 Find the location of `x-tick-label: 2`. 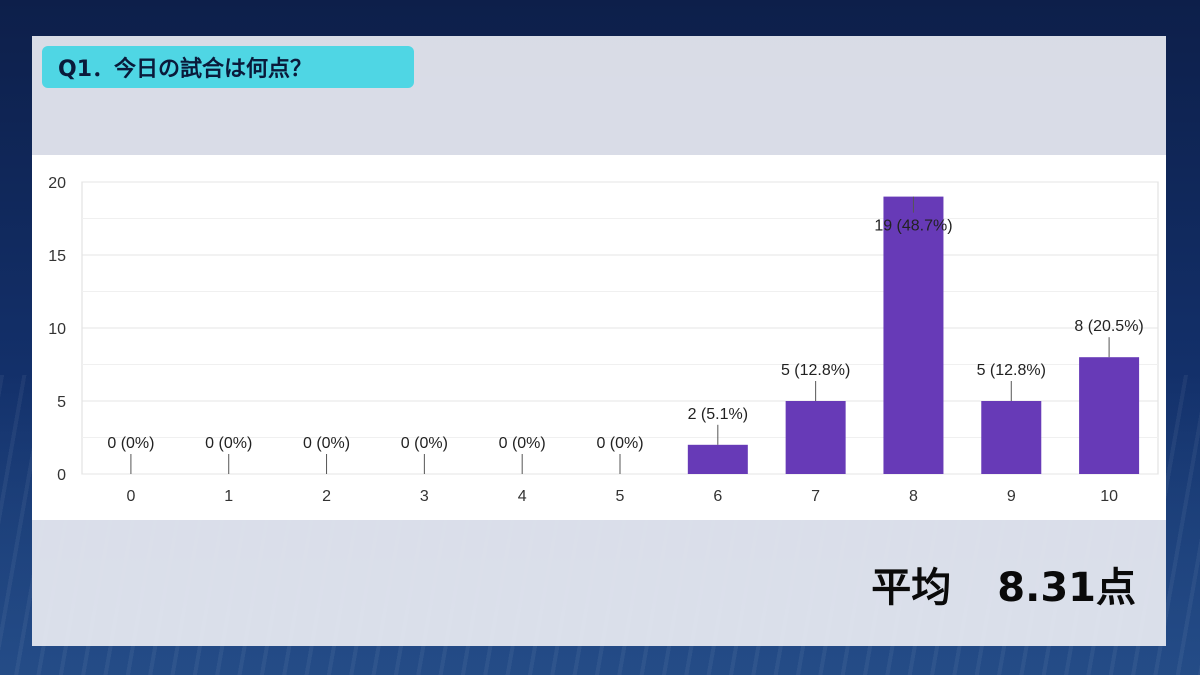

x-tick-label: 2 is located at coordinates (326, 496).